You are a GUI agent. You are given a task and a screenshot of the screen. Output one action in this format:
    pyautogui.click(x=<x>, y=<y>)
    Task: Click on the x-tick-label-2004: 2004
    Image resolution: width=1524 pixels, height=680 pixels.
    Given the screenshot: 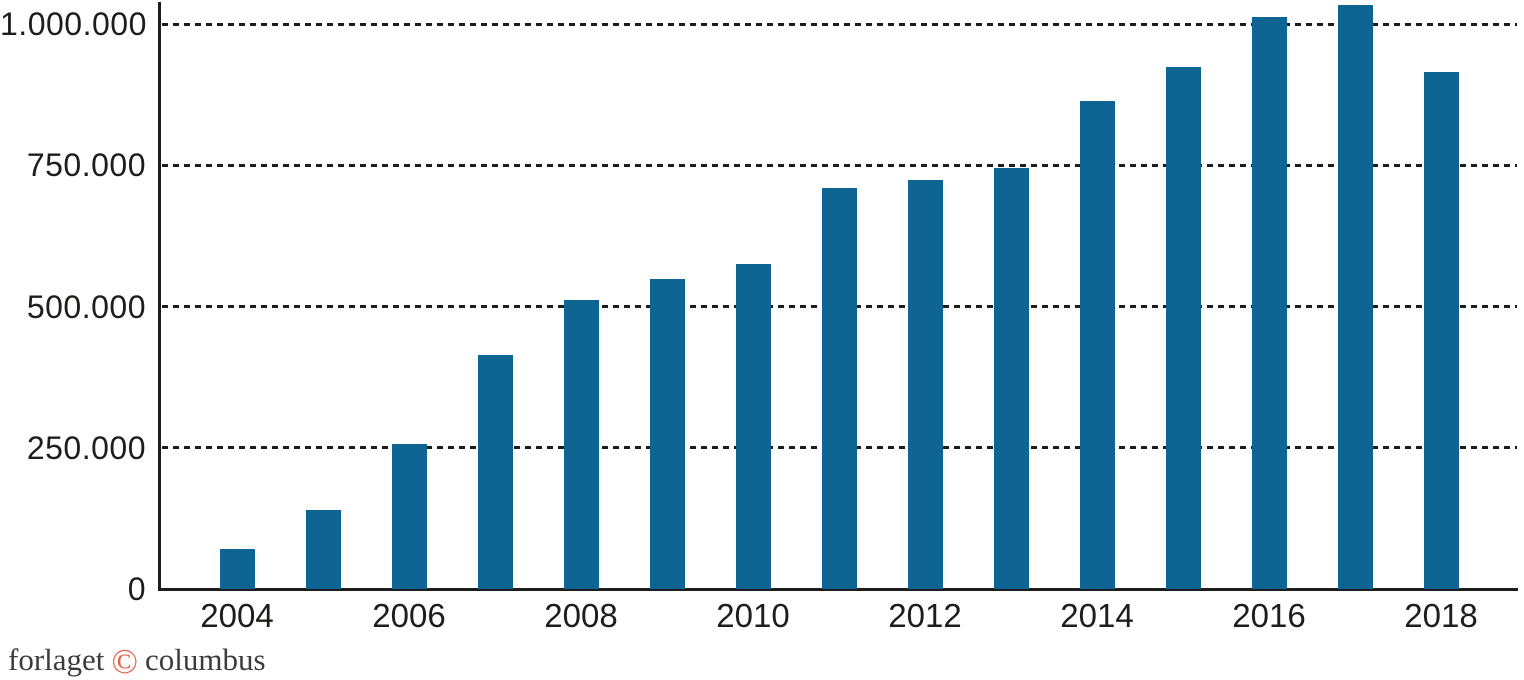 What is the action you would take?
    pyautogui.click(x=237, y=615)
    